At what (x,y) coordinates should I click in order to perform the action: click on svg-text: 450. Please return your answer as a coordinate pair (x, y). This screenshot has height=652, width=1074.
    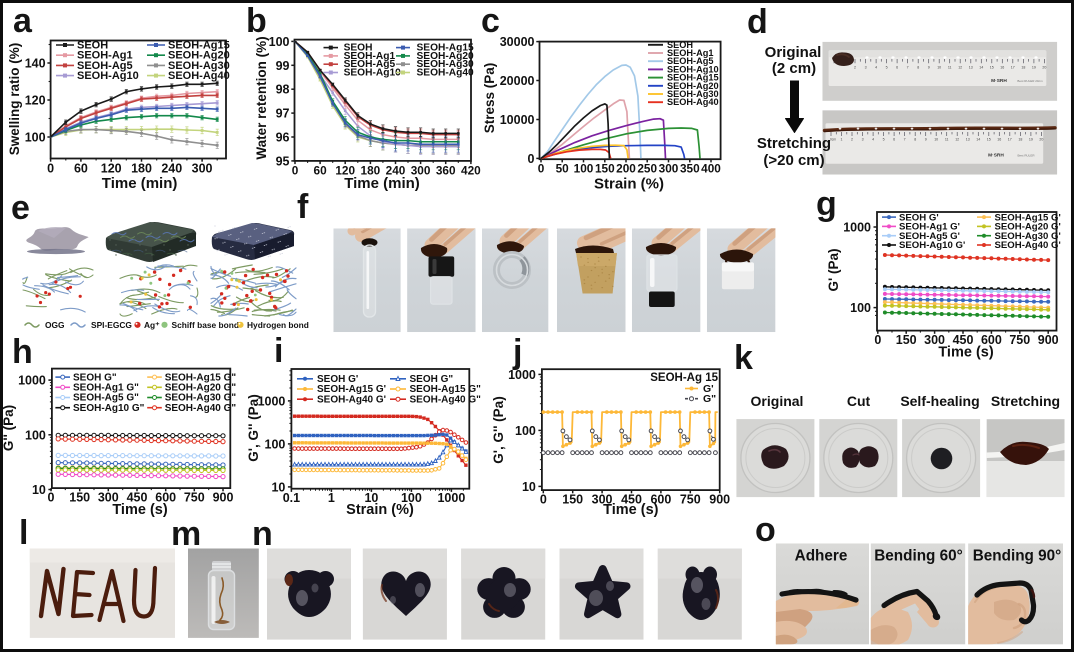
    Looking at the image, I should click on (137, 498).